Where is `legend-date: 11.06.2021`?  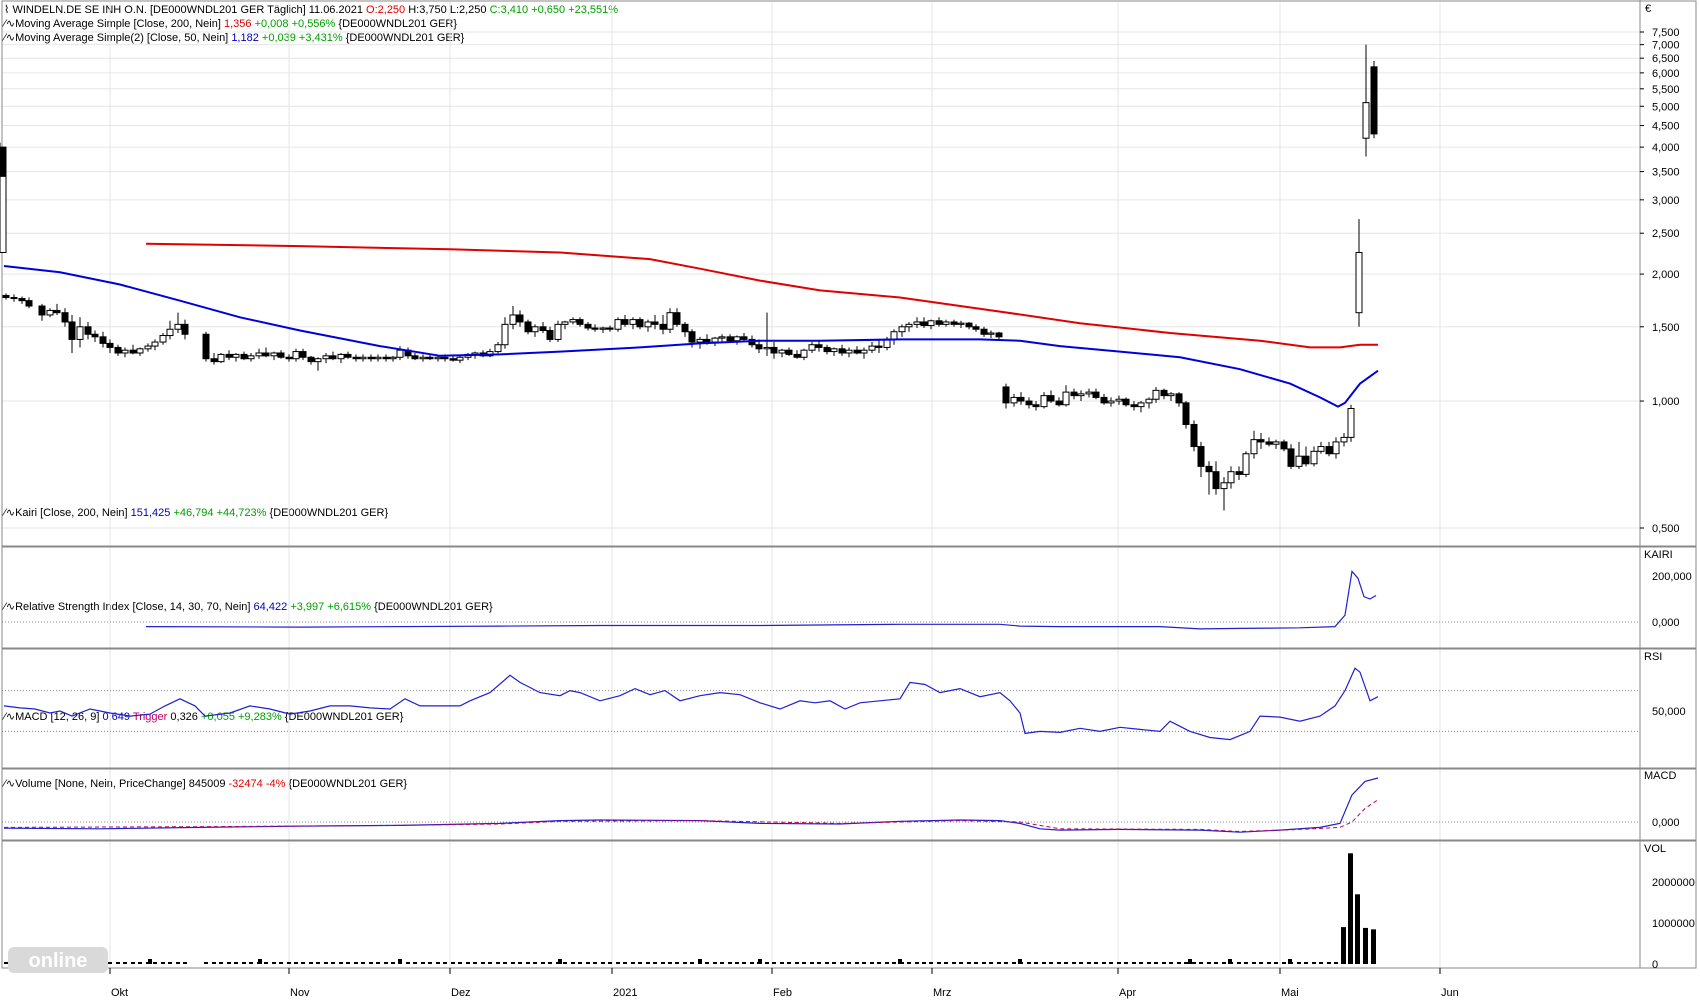 legend-date: 11.06.2021 is located at coordinates (335, 10).